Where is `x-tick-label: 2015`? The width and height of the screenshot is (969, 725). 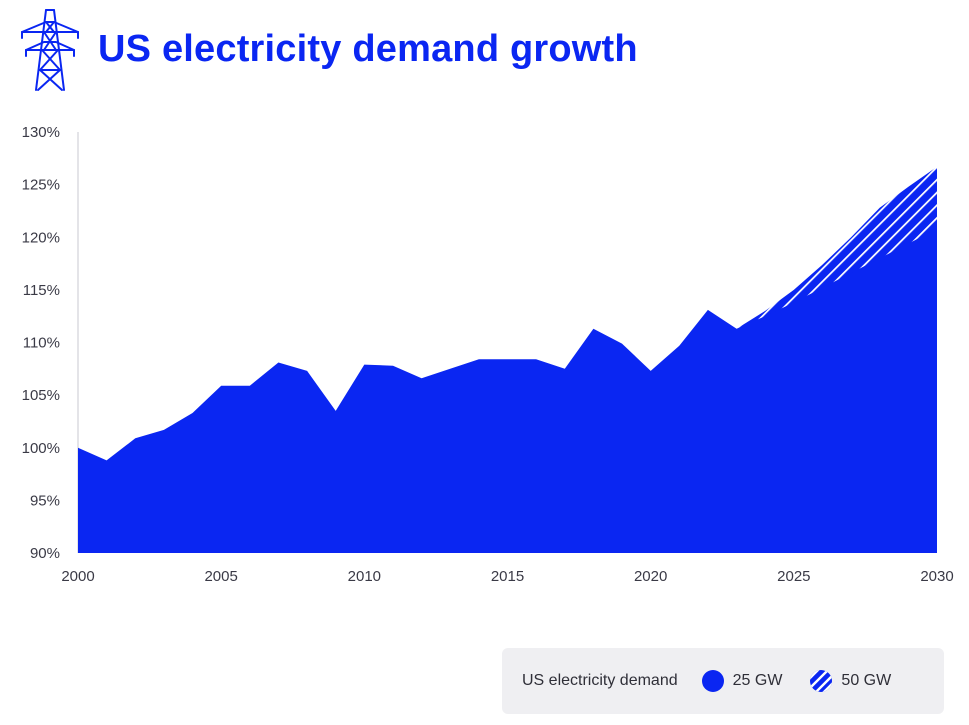 x-tick-label: 2015 is located at coordinates (507, 576).